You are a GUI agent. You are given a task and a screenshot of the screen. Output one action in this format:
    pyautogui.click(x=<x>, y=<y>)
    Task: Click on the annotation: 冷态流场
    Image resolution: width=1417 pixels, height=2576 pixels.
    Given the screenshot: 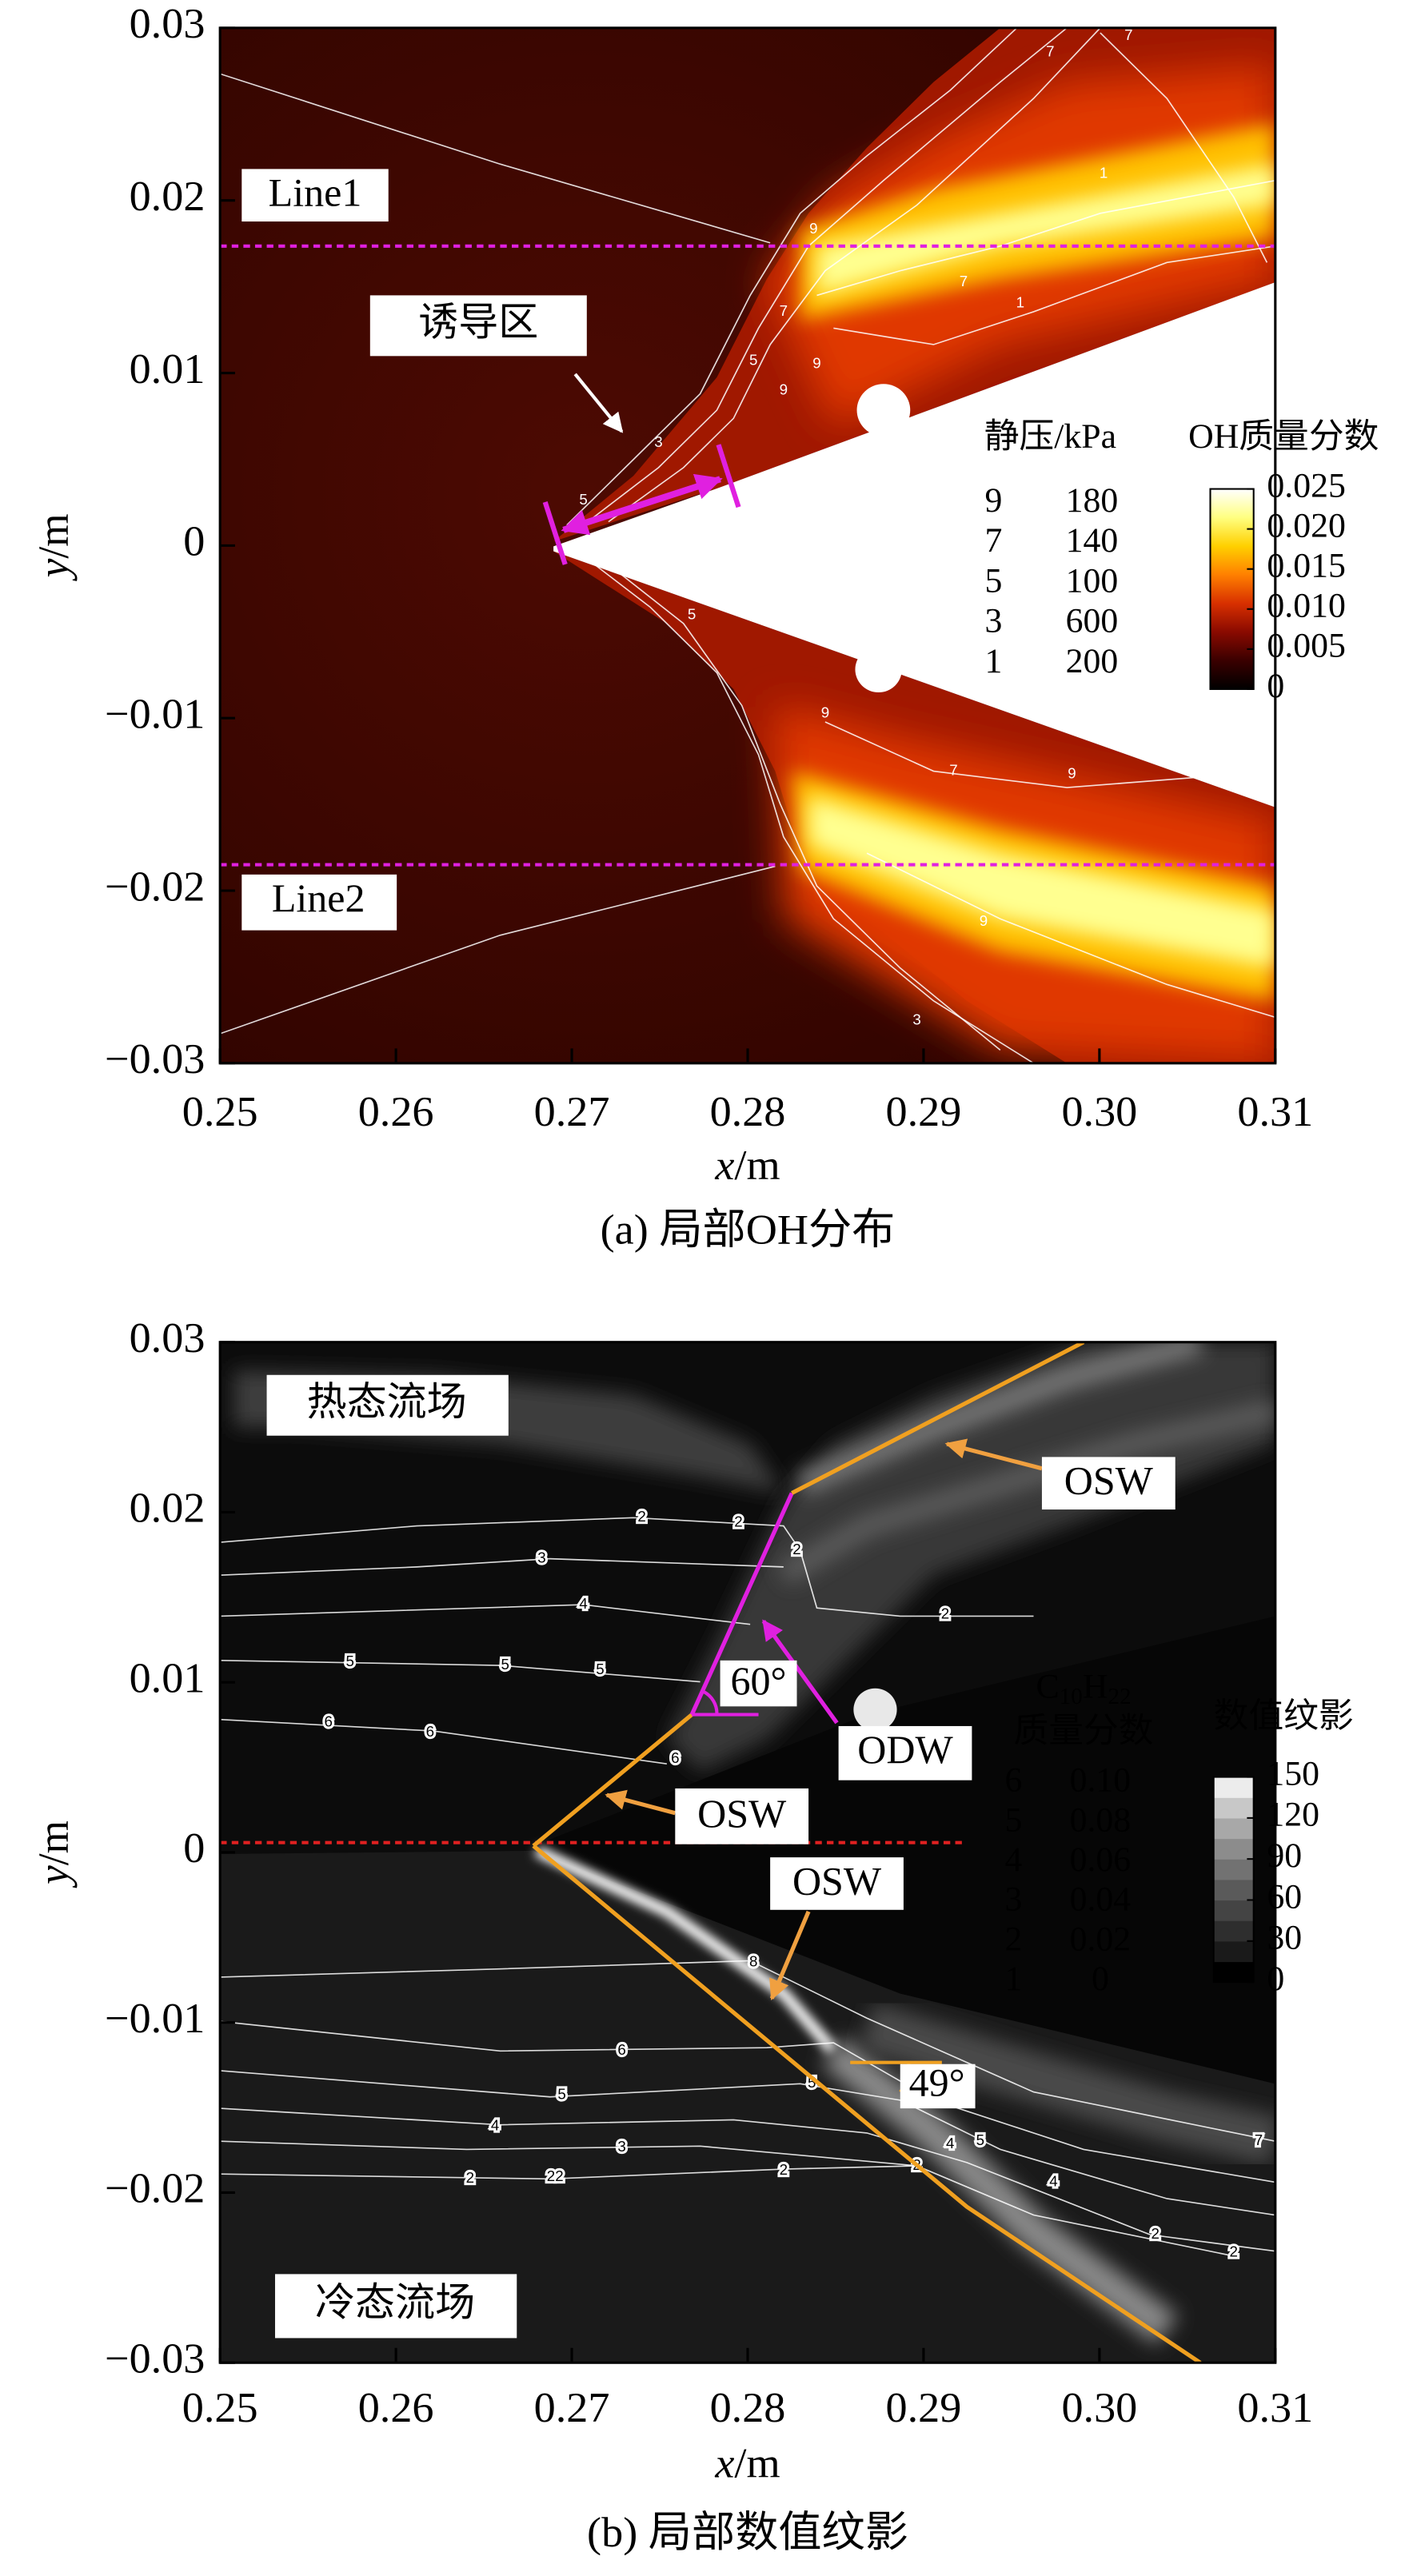 What is the action you would take?
    pyautogui.click(x=395, y=2303)
    